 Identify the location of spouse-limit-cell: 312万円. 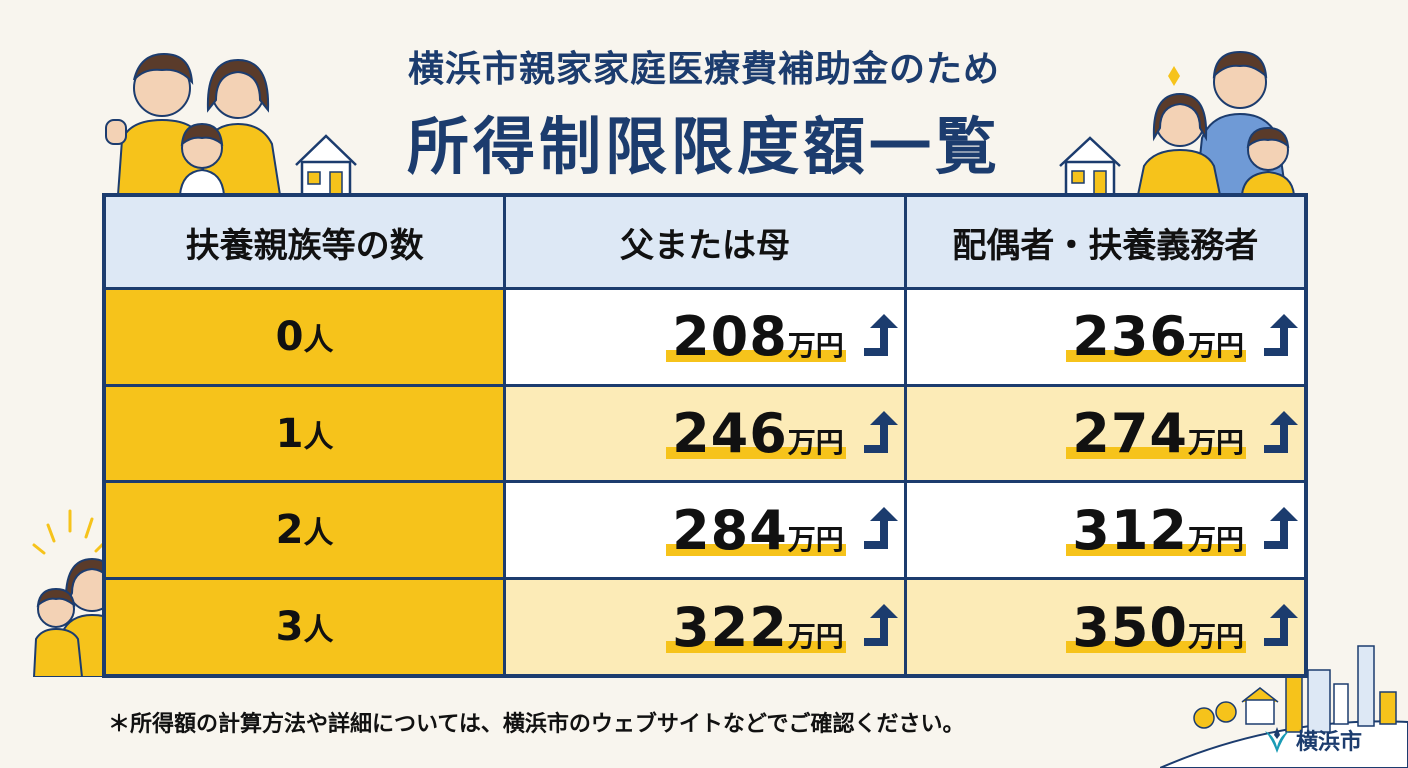
(1105, 530).